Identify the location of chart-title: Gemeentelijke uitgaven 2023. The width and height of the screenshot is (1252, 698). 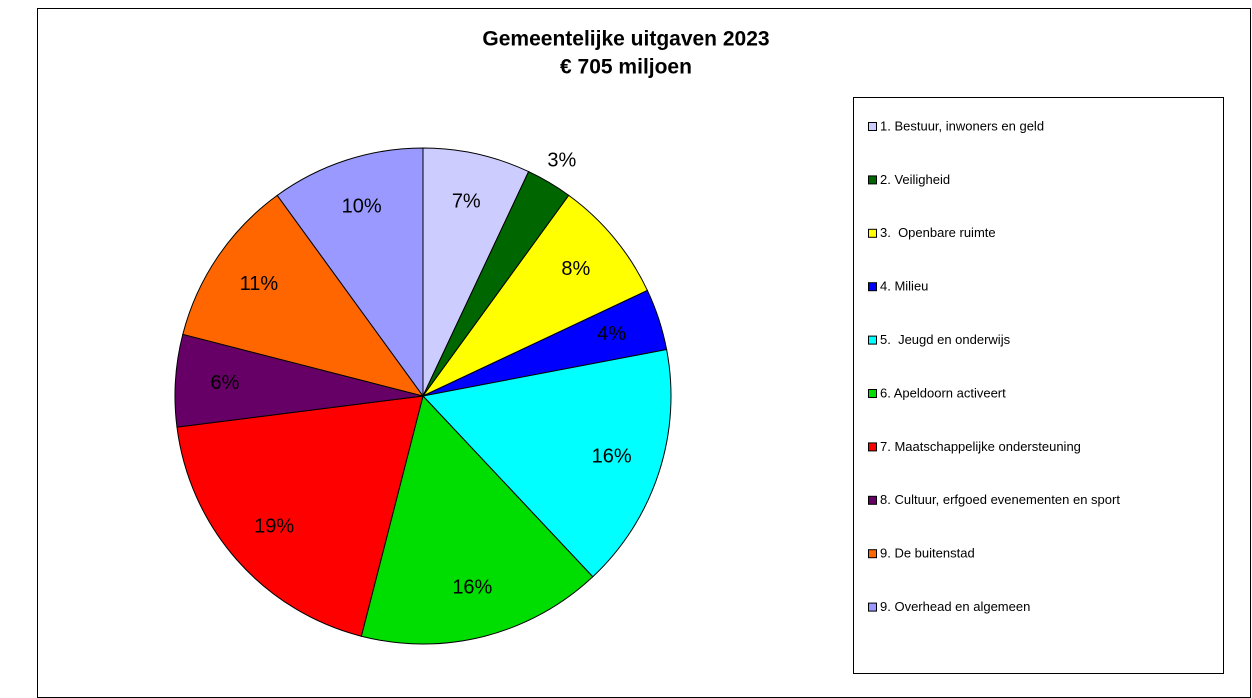
(625, 39).